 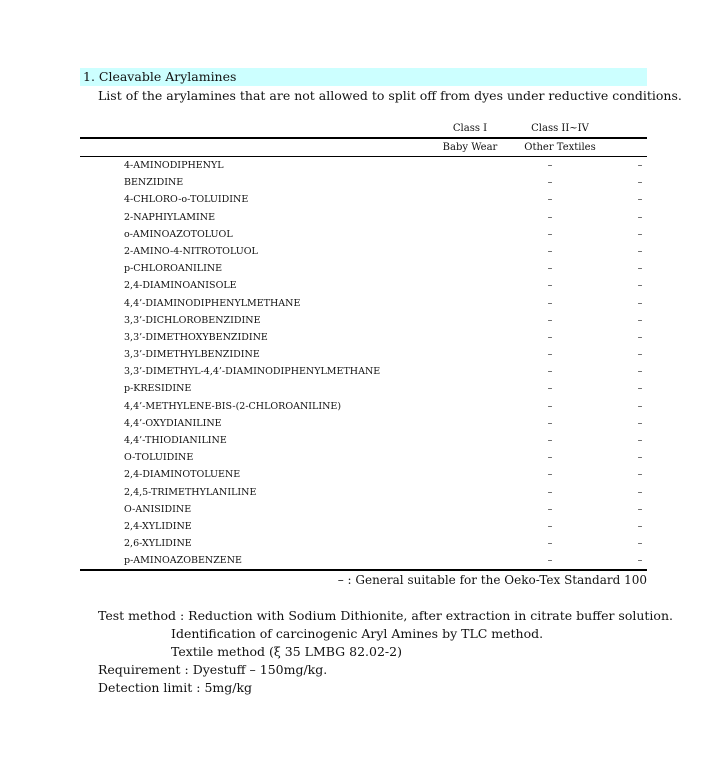 What do you see at coordinates (191, 251) in the screenshot?
I see `amine-name: 2-AMINO-4-NITROTOLUOL` at bounding box center [191, 251].